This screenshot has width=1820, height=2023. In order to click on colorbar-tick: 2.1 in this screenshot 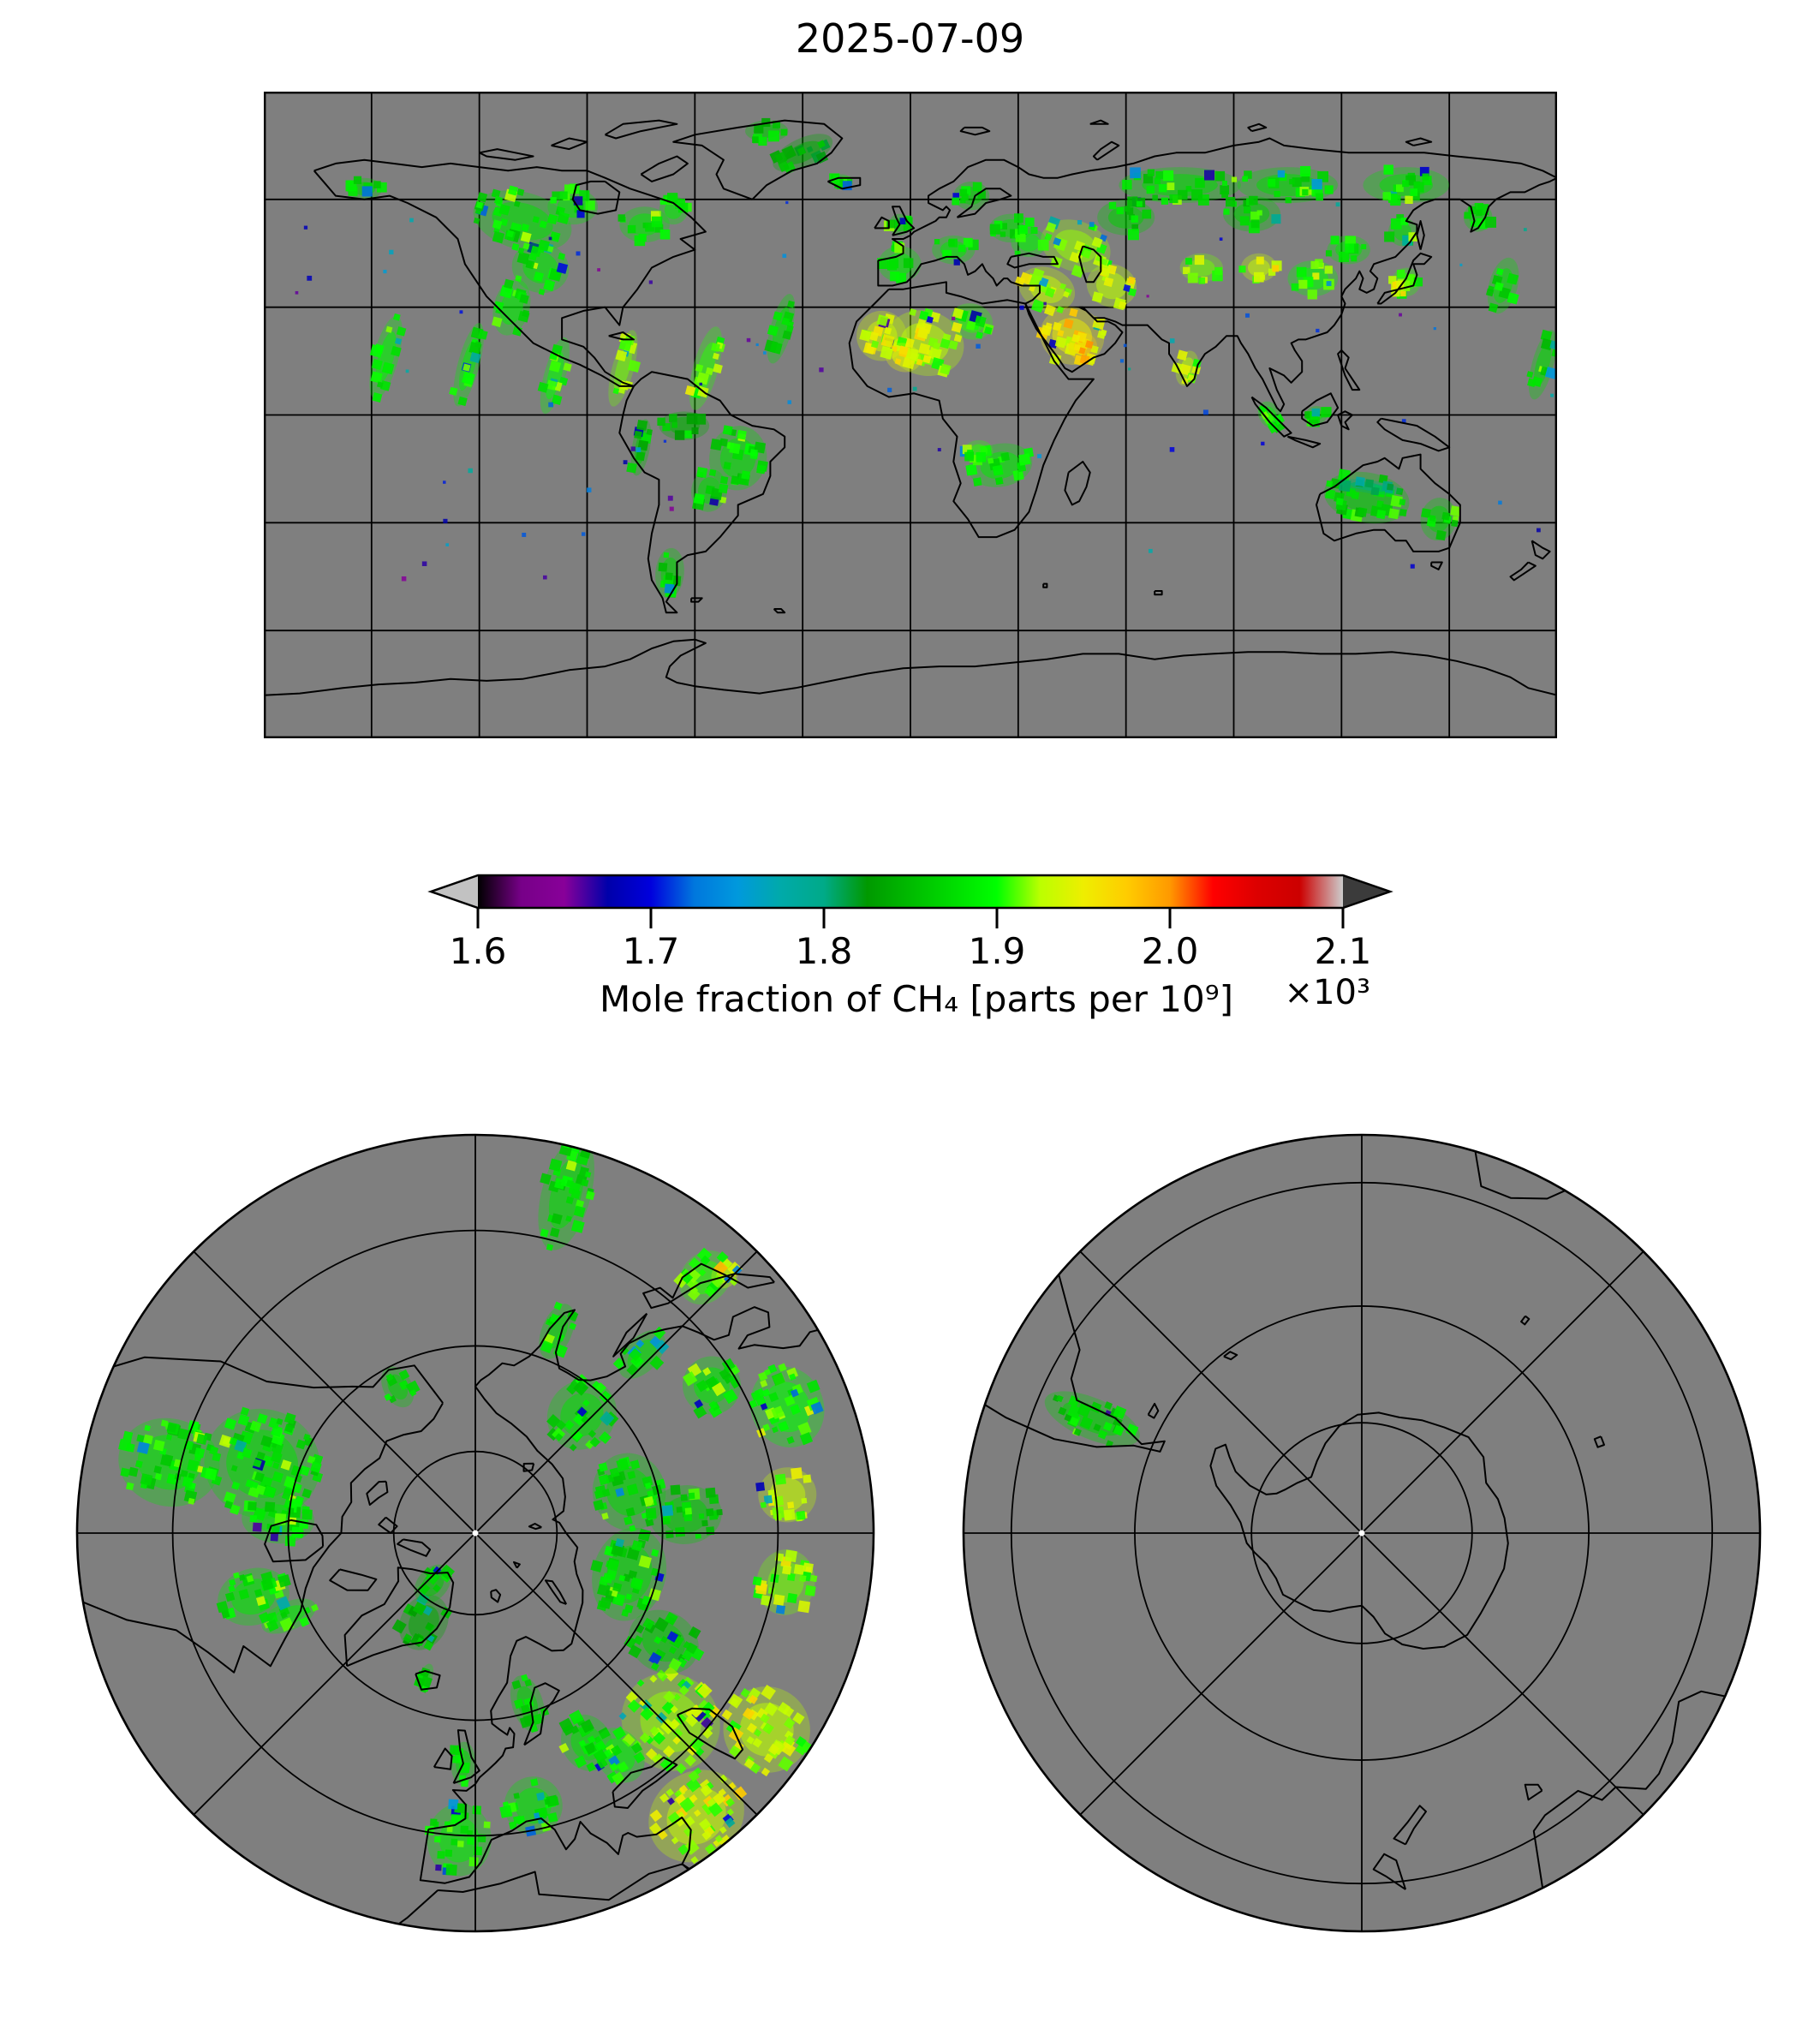, I will do `click(1343, 951)`.